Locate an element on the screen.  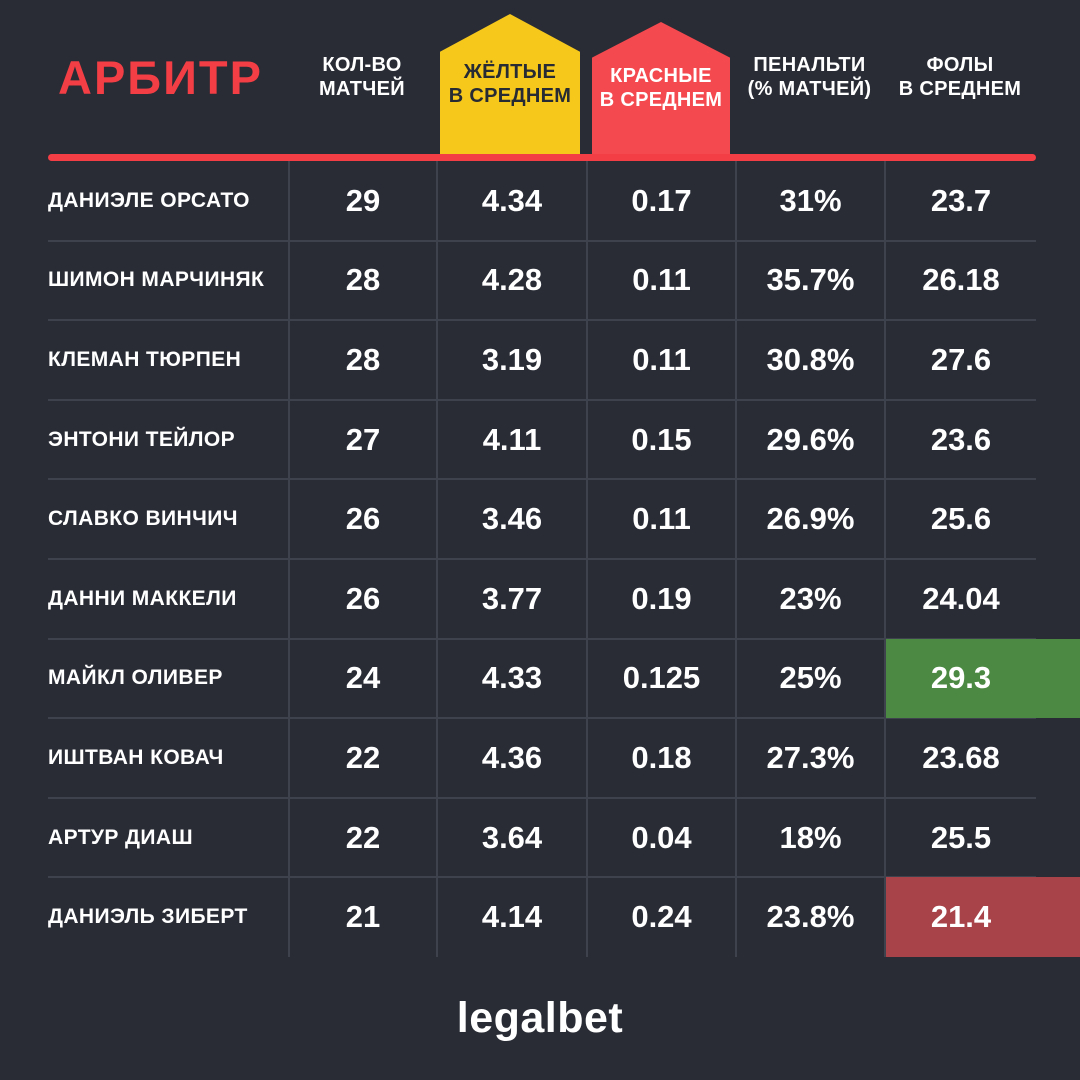
page-title: АРБИТР is located at coordinates (160, 77).